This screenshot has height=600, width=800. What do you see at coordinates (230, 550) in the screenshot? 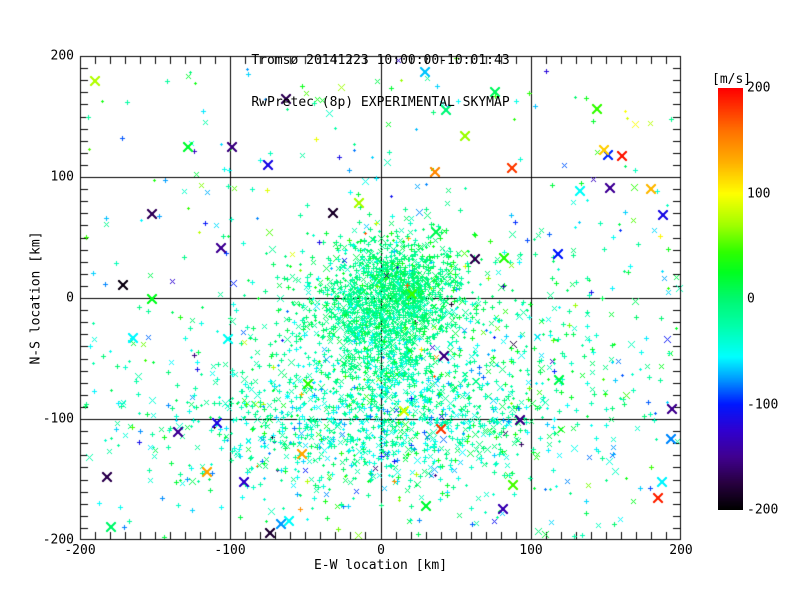
I see `x-tick-label: -100` at bounding box center [230, 550].